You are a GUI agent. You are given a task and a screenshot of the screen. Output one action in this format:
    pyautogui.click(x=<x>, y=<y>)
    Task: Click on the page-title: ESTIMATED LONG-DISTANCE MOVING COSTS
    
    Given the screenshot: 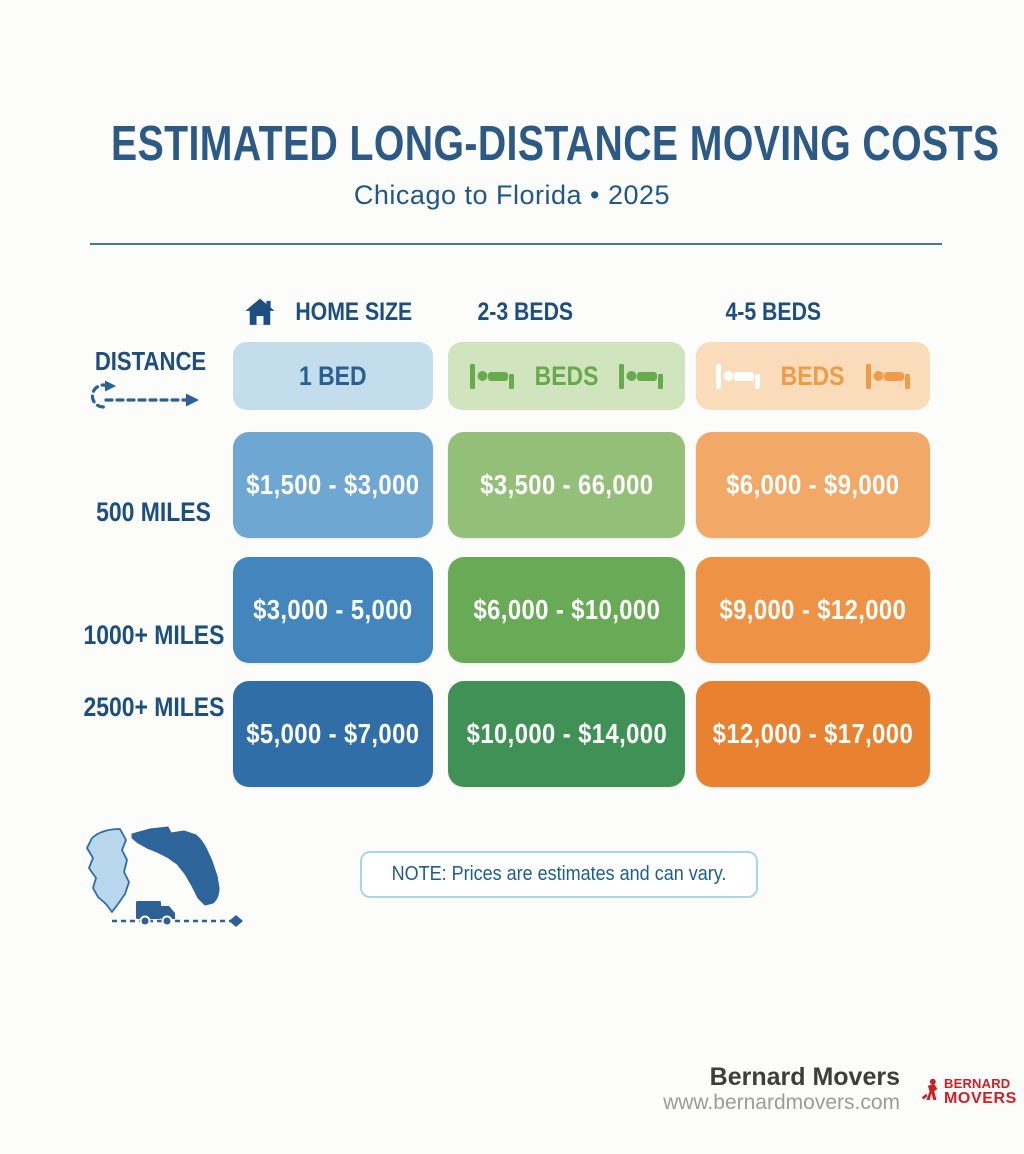 What is the action you would take?
    pyautogui.click(x=555, y=144)
    